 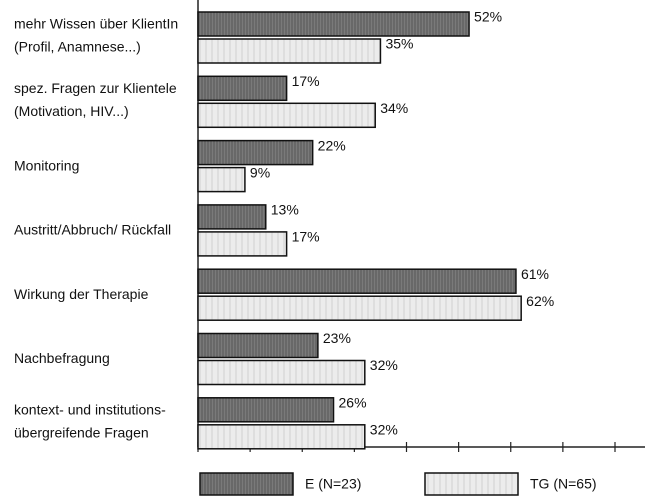 I want to click on value-label: 52%, so click(x=488, y=17).